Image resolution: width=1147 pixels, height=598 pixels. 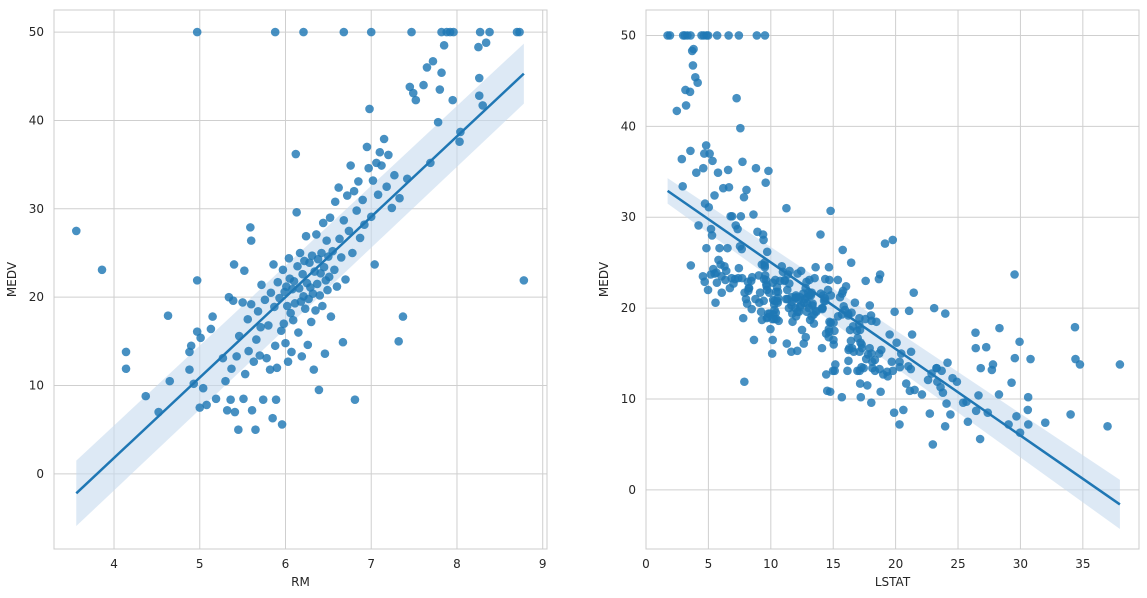 What do you see at coordinates (114, 564) in the screenshot?
I see `x-tick-label: 4` at bounding box center [114, 564].